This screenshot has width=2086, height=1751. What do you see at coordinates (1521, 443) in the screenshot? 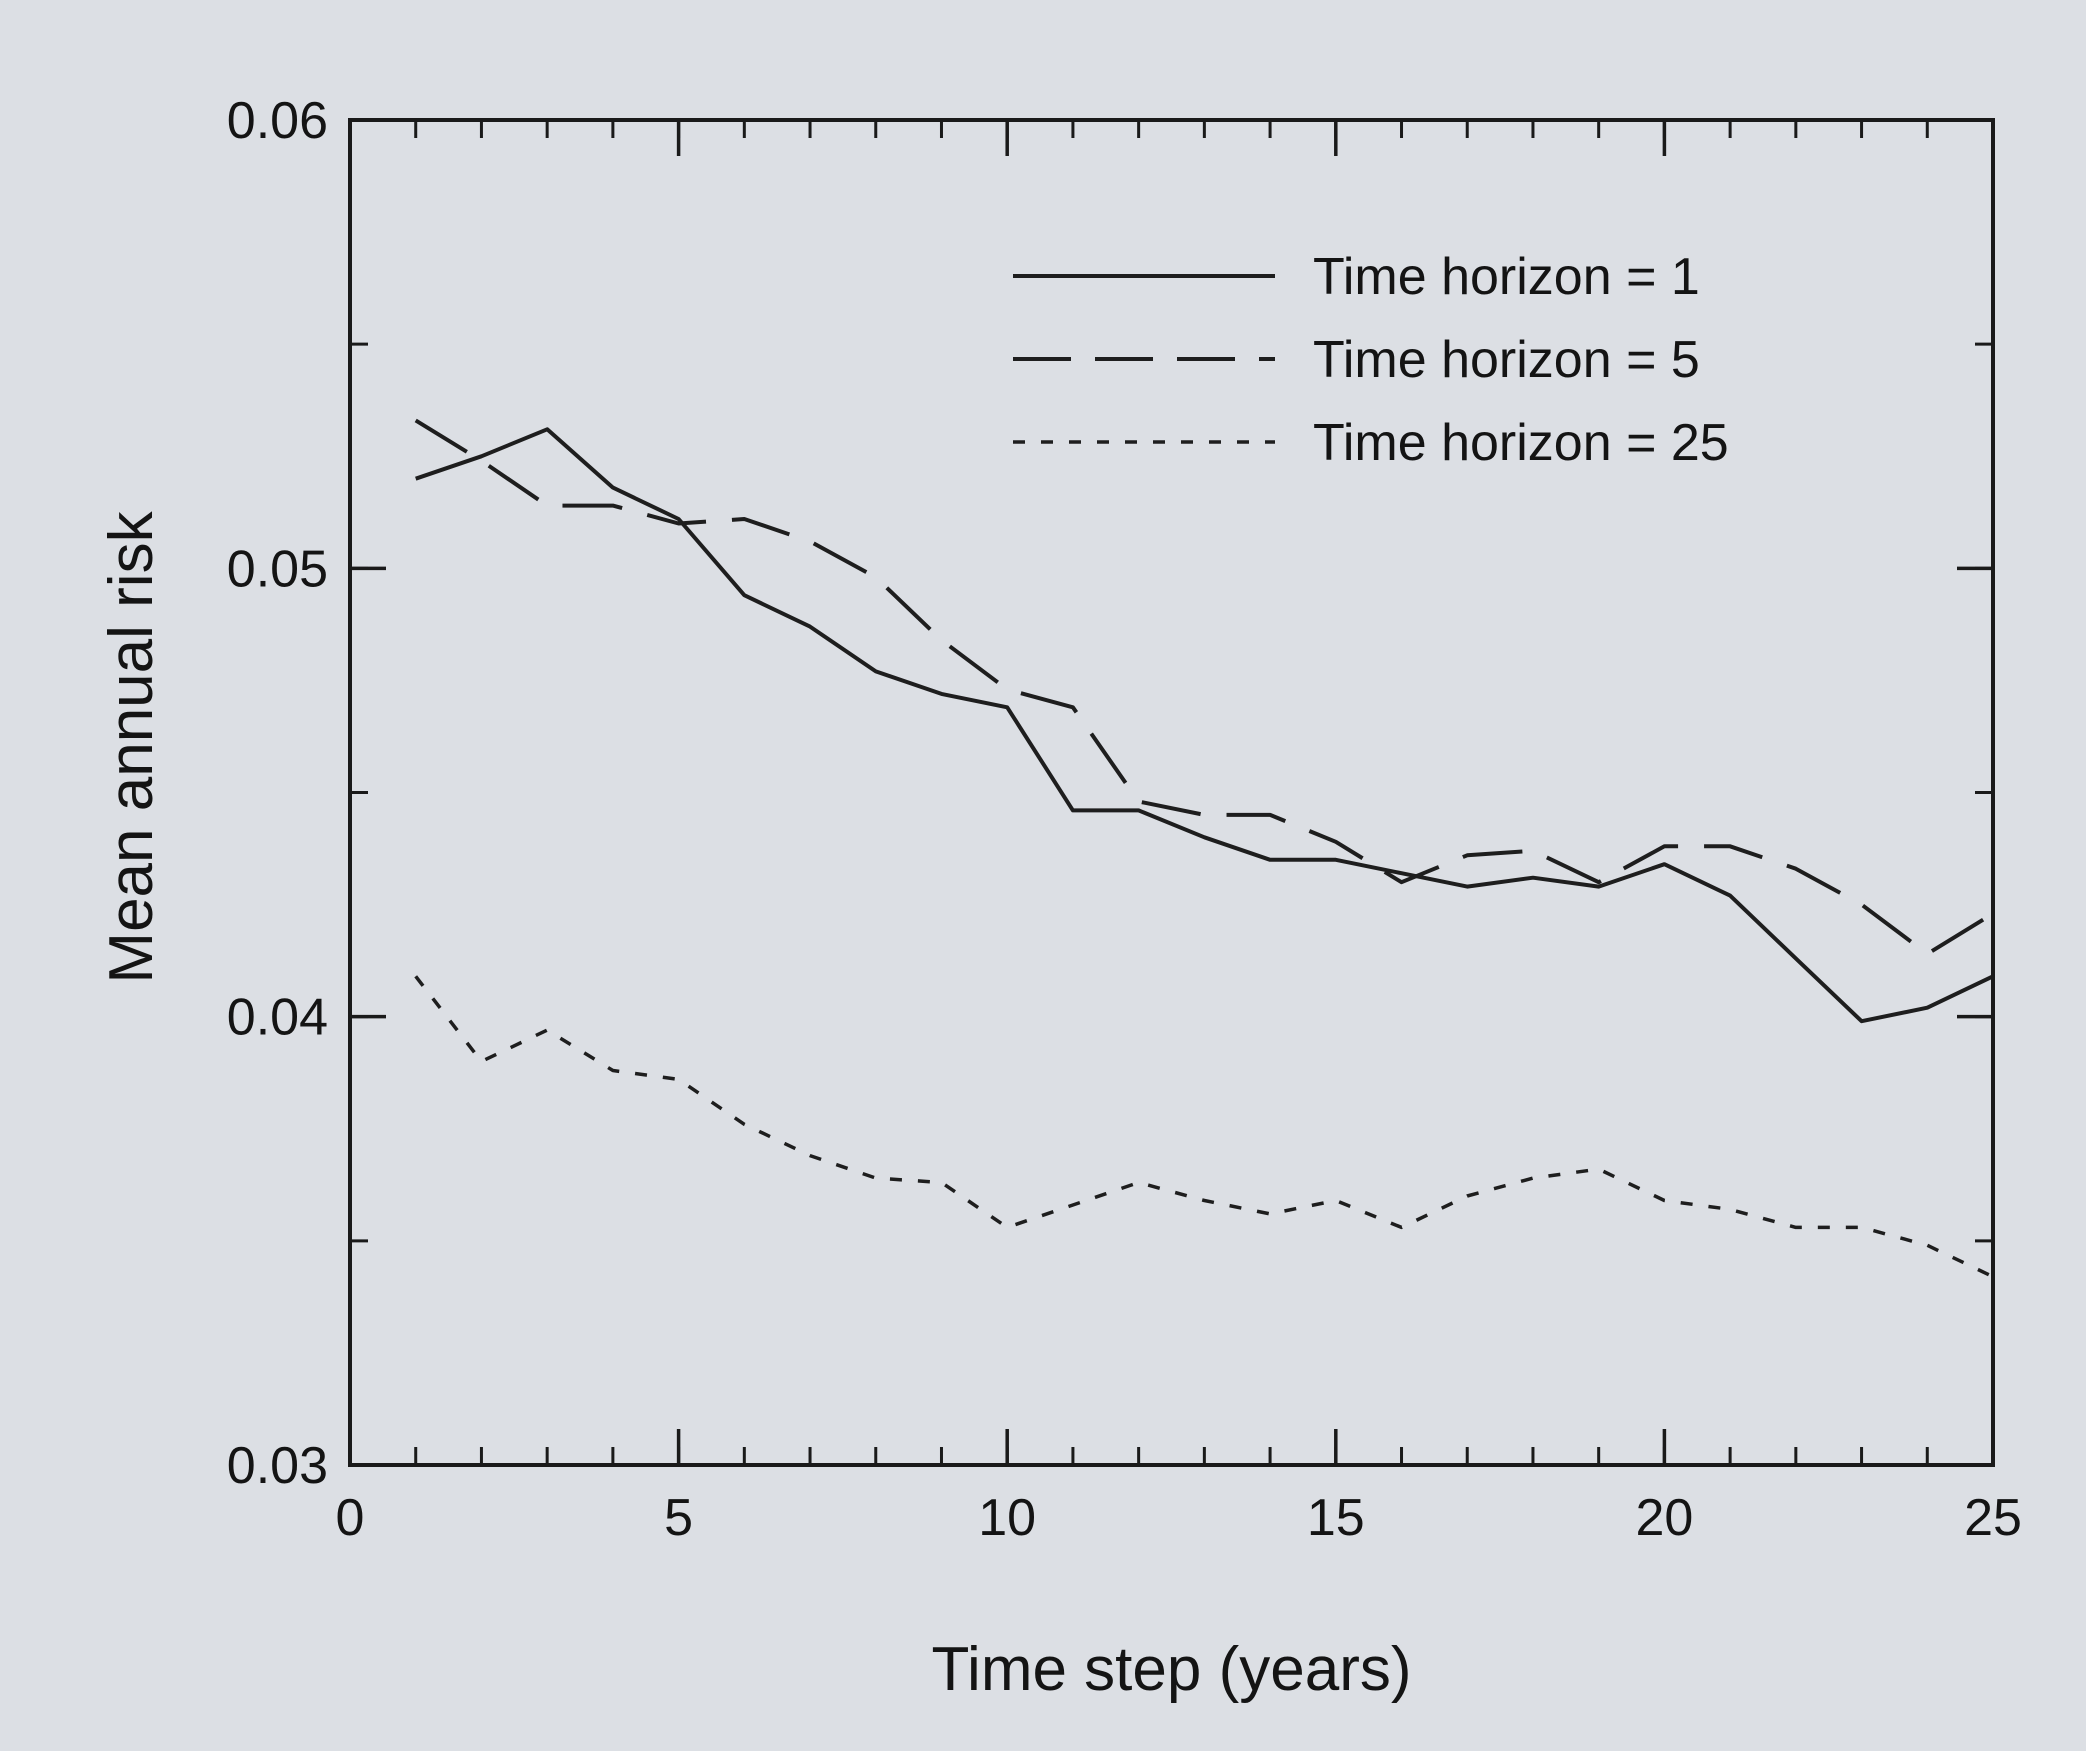
I see `legend-label-3: Time horizon = 25` at bounding box center [1521, 443].